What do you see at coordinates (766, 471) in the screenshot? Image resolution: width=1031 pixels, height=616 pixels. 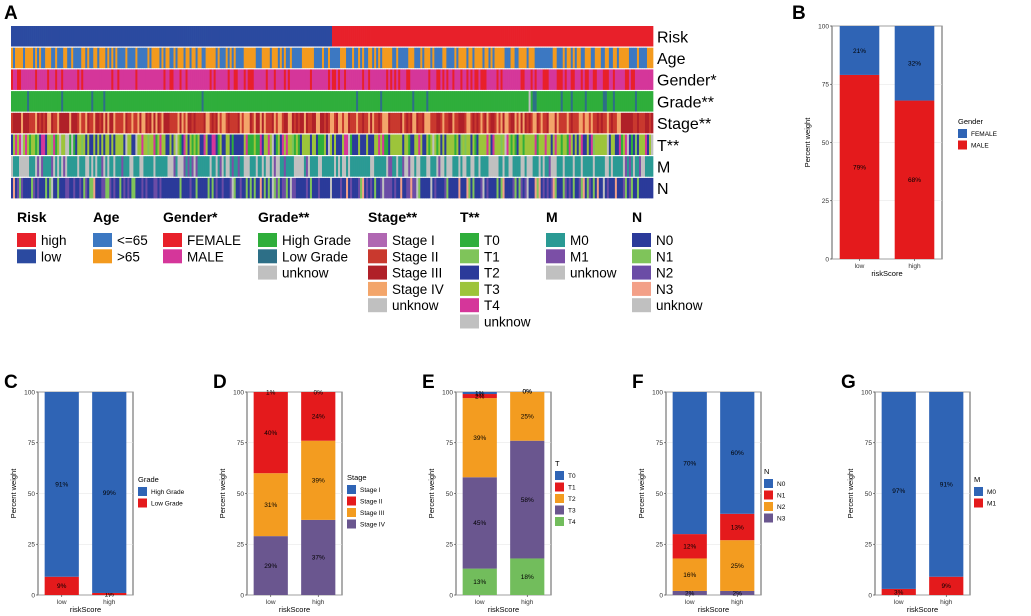 I see `chart-legend-title: N` at bounding box center [766, 471].